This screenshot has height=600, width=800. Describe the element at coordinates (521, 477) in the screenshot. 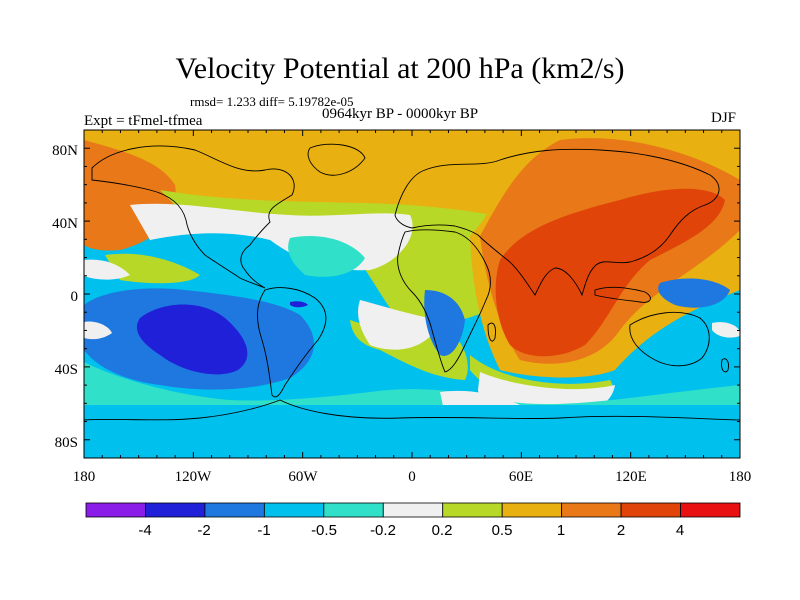

I see `lon-label-60e: 60E` at that location.